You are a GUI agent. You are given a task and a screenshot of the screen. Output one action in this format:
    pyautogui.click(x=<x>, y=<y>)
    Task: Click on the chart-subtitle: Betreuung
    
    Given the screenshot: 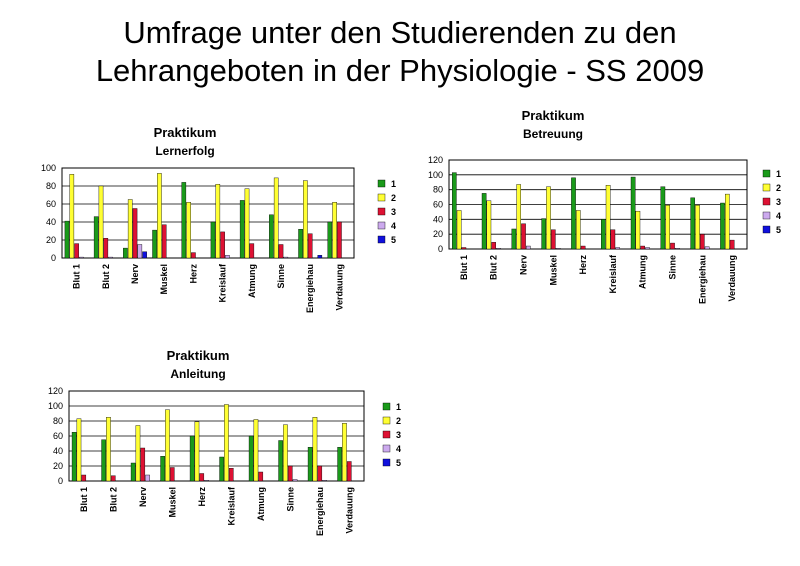 What is the action you would take?
    pyautogui.click(x=553, y=134)
    